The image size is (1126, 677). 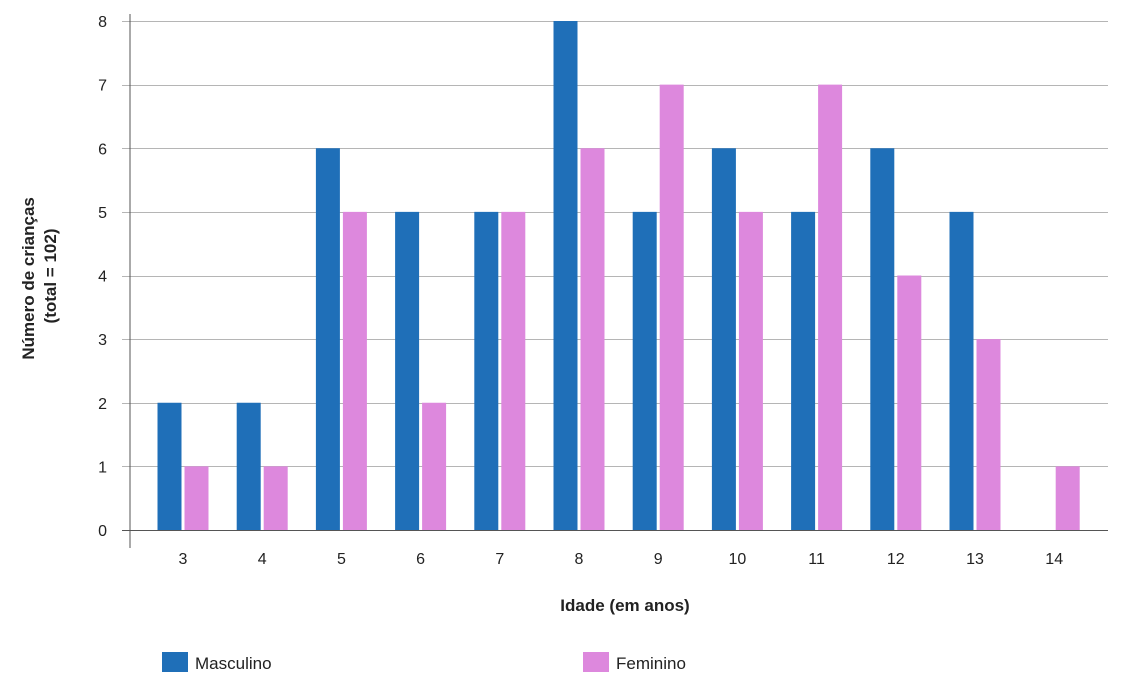 What do you see at coordinates (651, 663) in the screenshot?
I see `legend-label-feminino: Feminino` at bounding box center [651, 663].